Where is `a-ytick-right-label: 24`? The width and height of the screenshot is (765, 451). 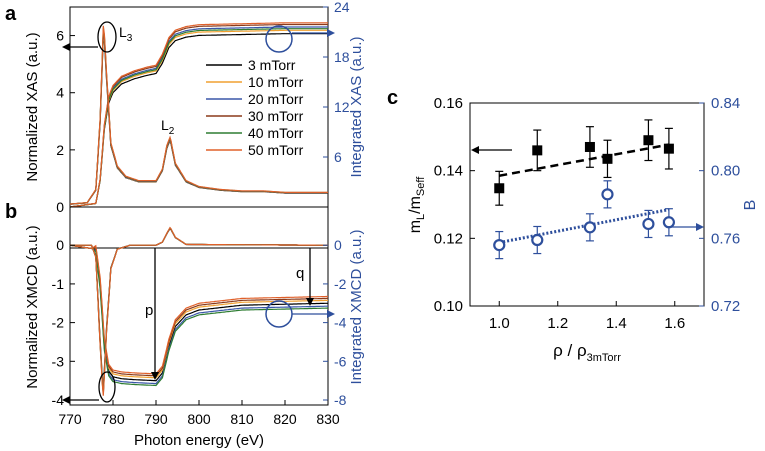 a-ytick-right-label: 24 is located at coordinates (342, 7).